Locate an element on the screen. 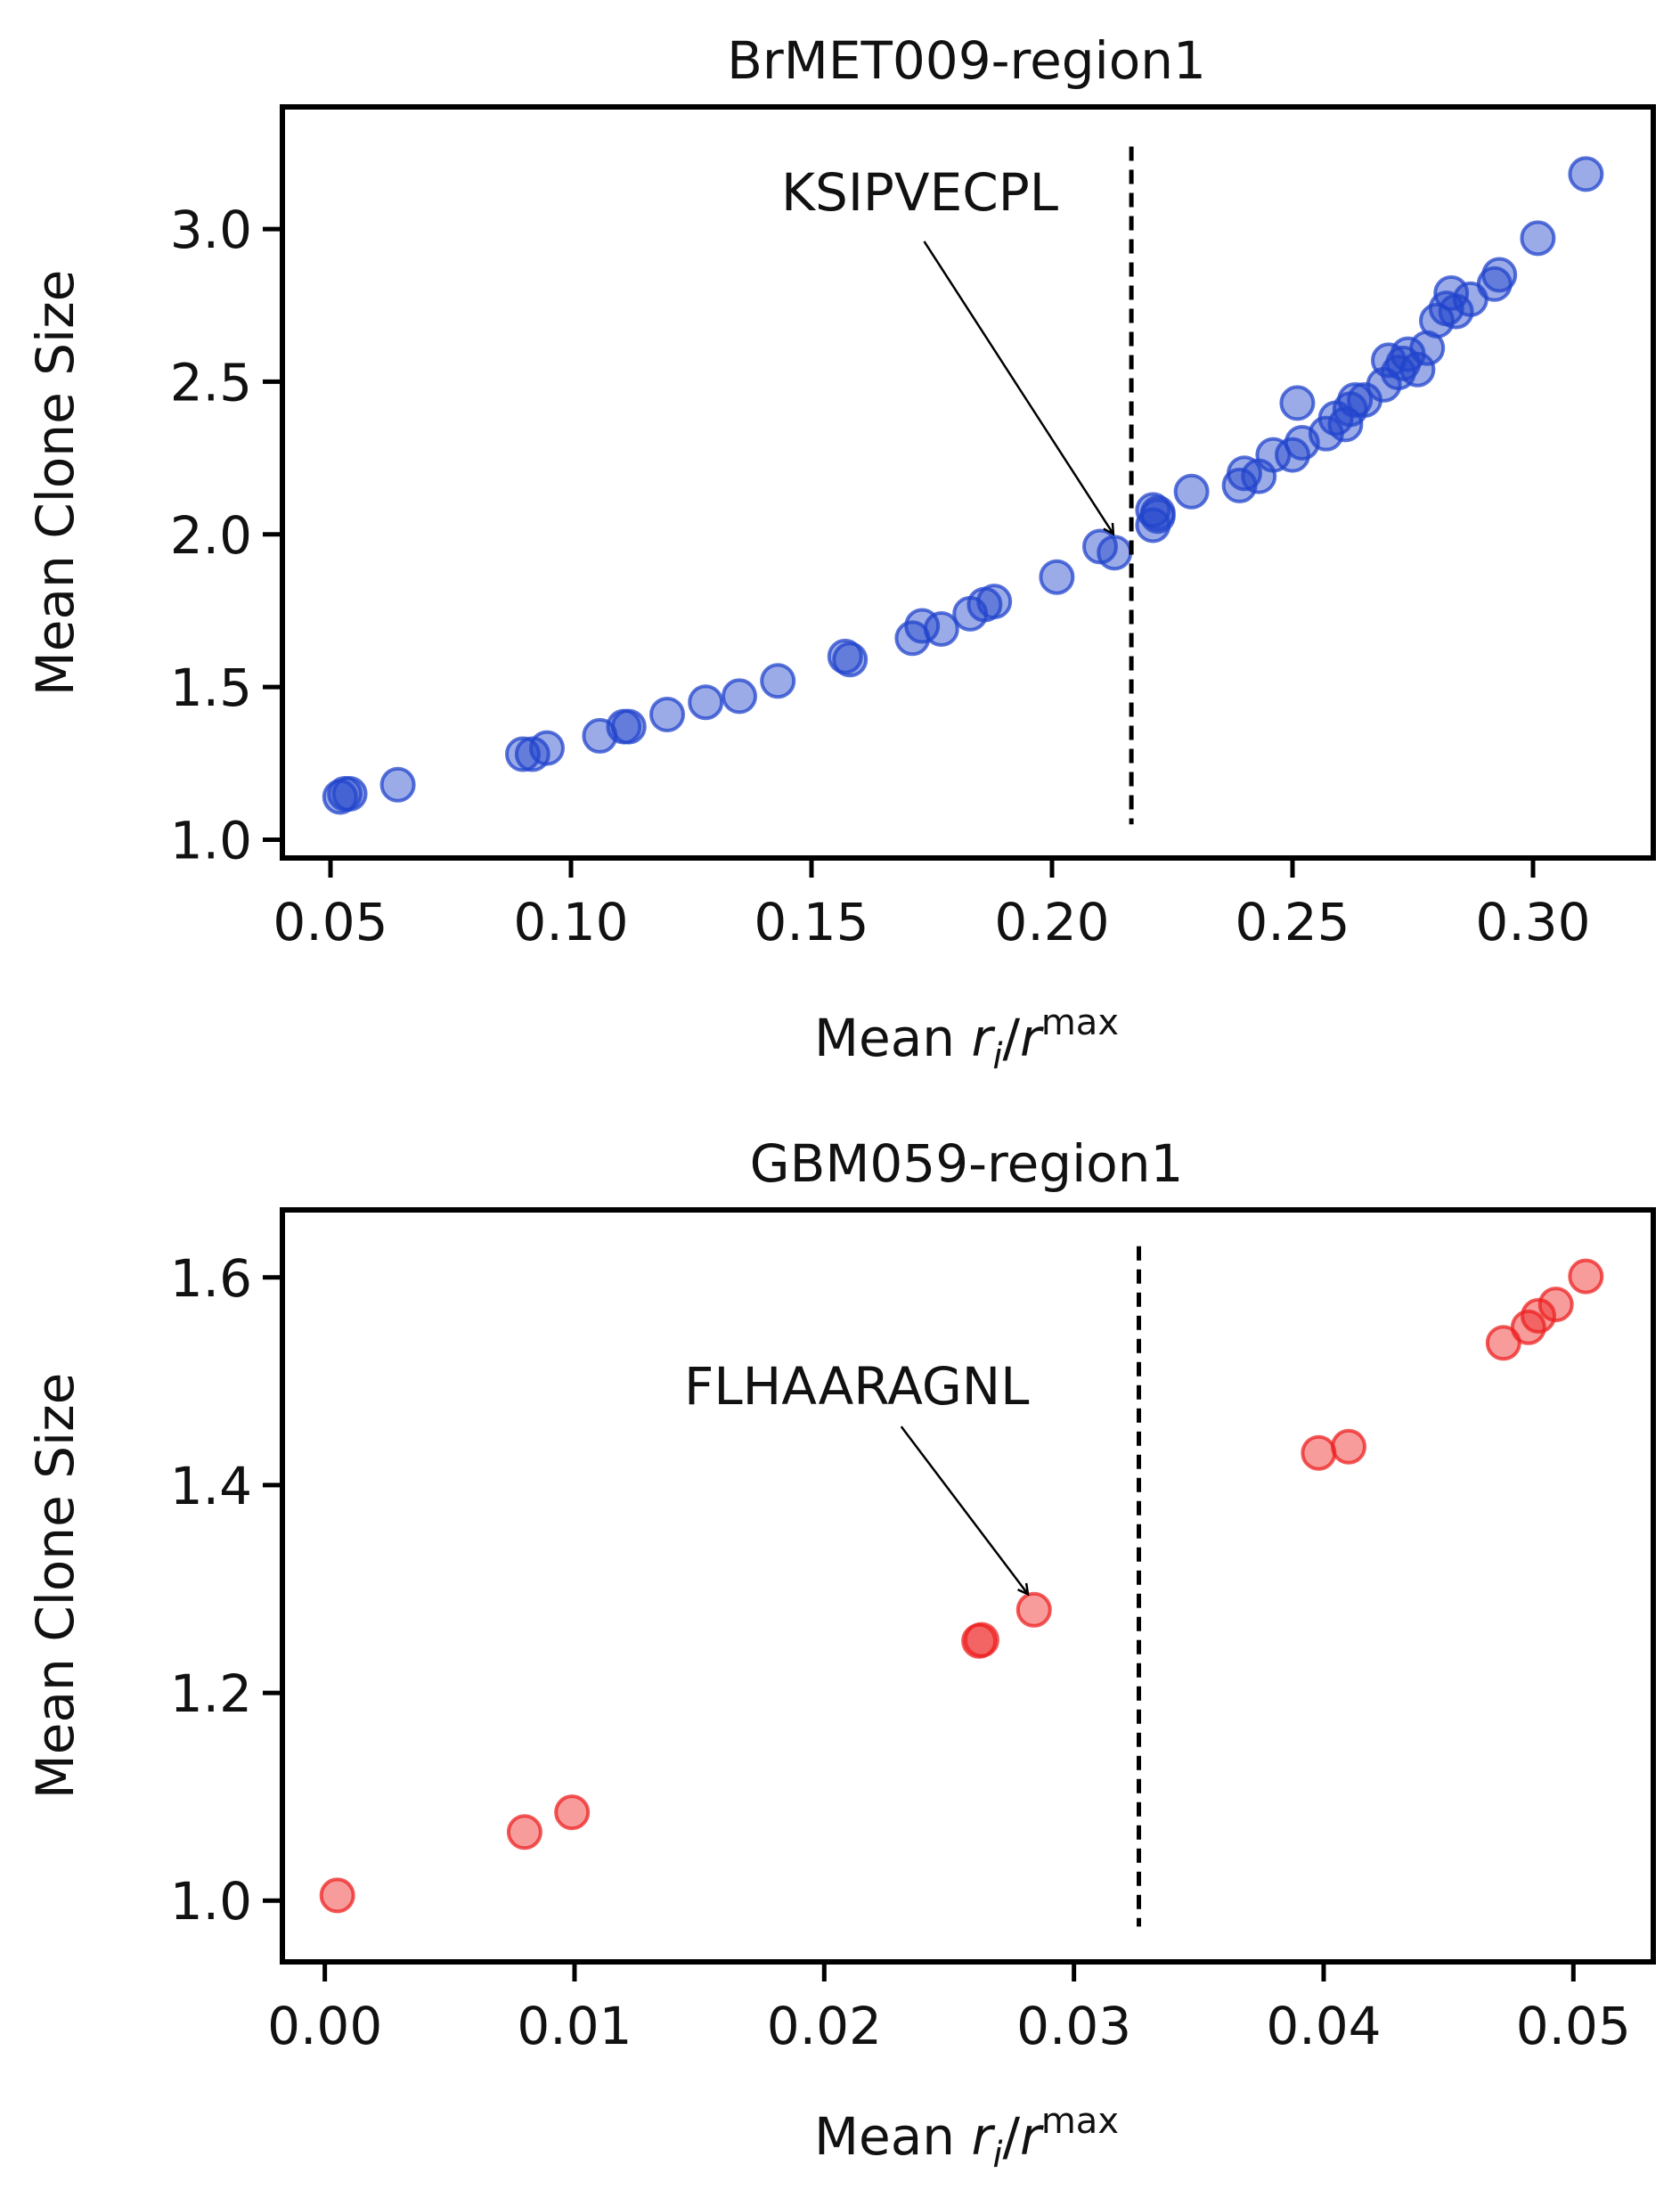 Image resolution: width=1680 pixels, height=2206 pixels. y-tick-label: 2.0 is located at coordinates (211, 535).